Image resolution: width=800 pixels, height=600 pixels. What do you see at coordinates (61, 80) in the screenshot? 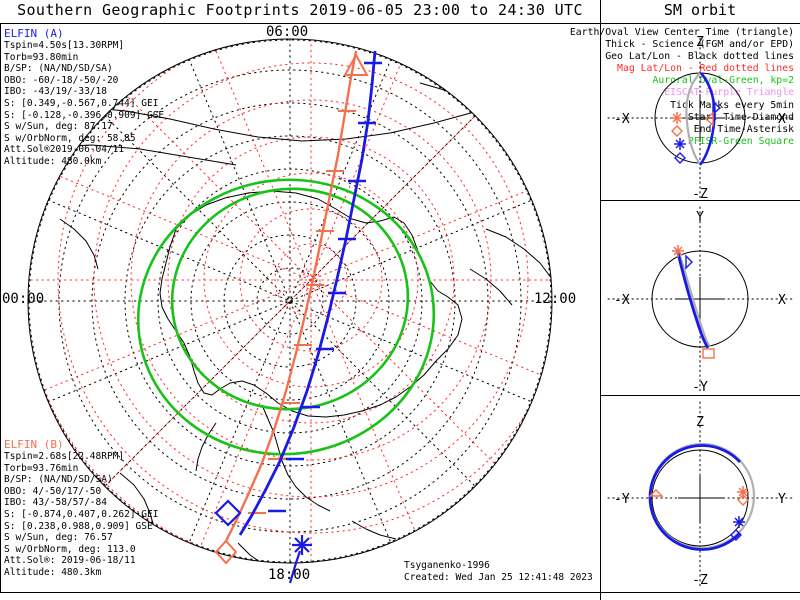
I see `elfin-a-line: OBO: -60/-18/-50/-20` at bounding box center [61, 80].